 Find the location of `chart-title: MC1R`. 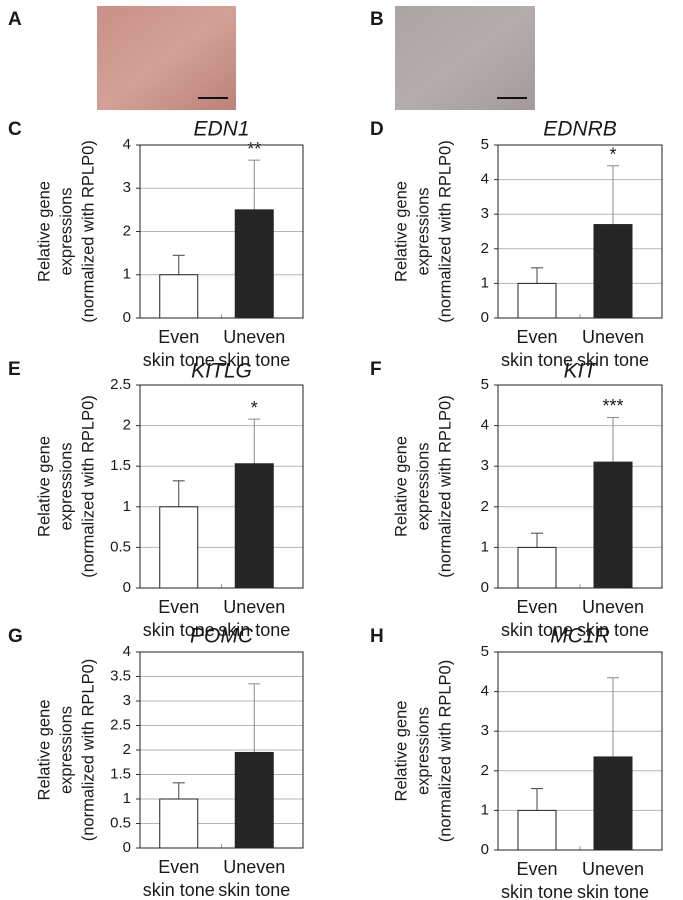

chart-title: MC1R is located at coordinates (580, 636).